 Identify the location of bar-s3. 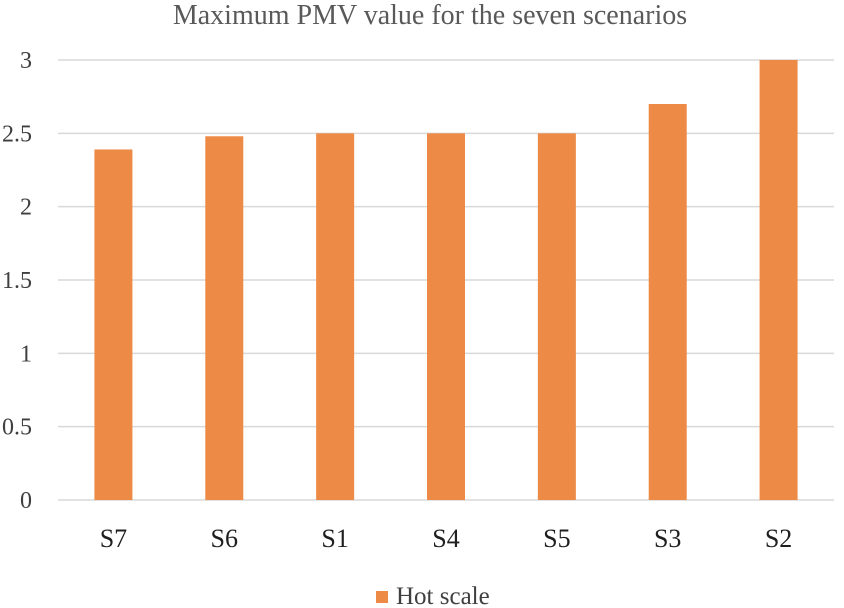
(667, 302).